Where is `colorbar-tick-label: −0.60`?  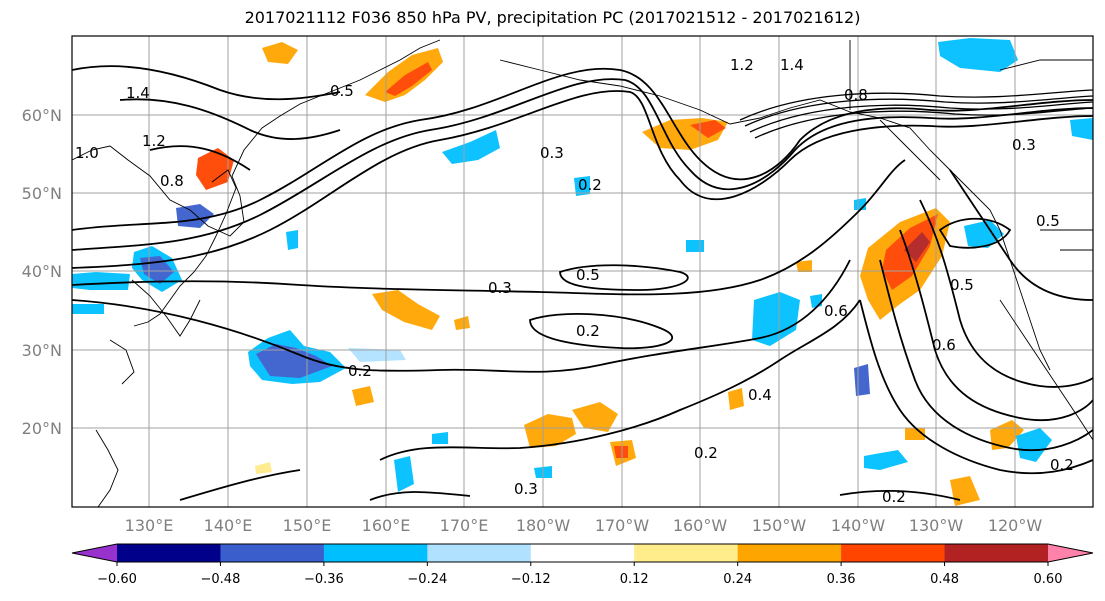
colorbar-tick-label: −0.60 is located at coordinates (117, 579).